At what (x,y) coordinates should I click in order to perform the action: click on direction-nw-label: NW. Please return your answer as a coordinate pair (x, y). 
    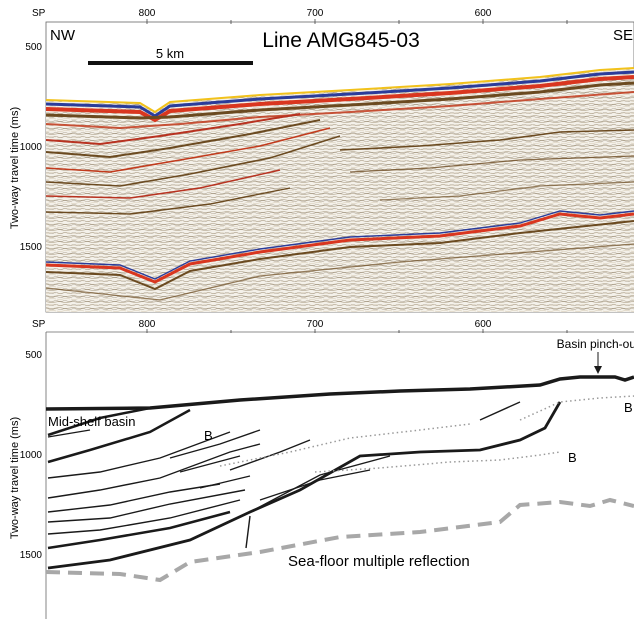
    Looking at the image, I should click on (63, 35).